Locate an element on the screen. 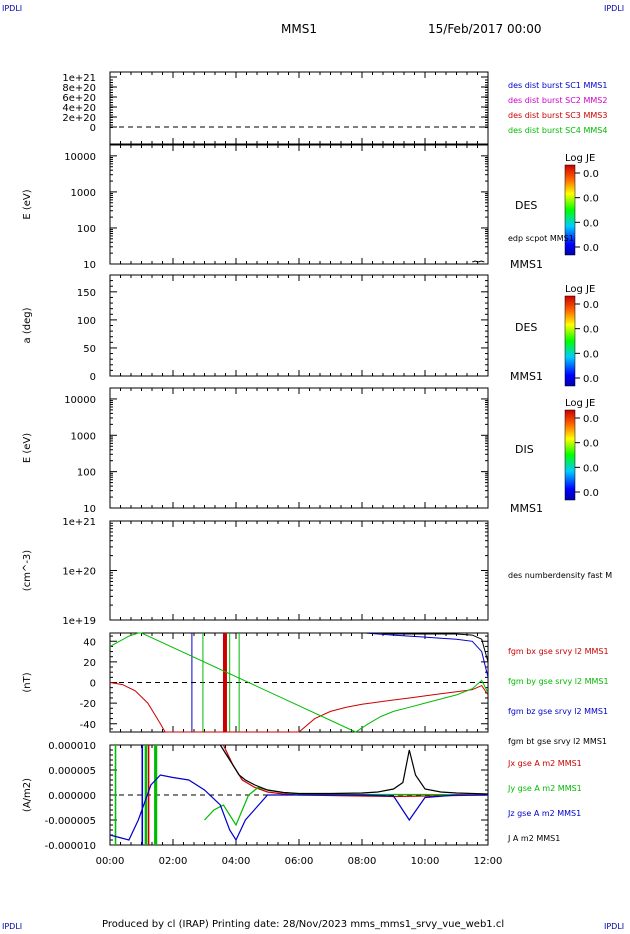 This screenshot has height=934, width=630. y-tick-label: 2e+20 is located at coordinates (79, 118).